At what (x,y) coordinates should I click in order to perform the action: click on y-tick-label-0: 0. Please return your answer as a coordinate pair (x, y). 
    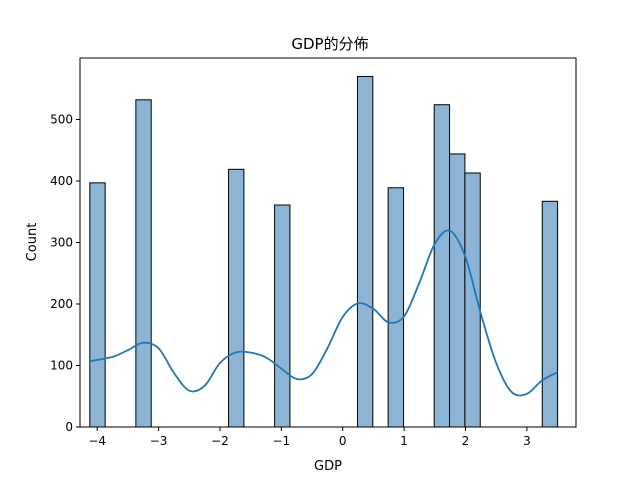
    Looking at the image, I should click on (69, 427).